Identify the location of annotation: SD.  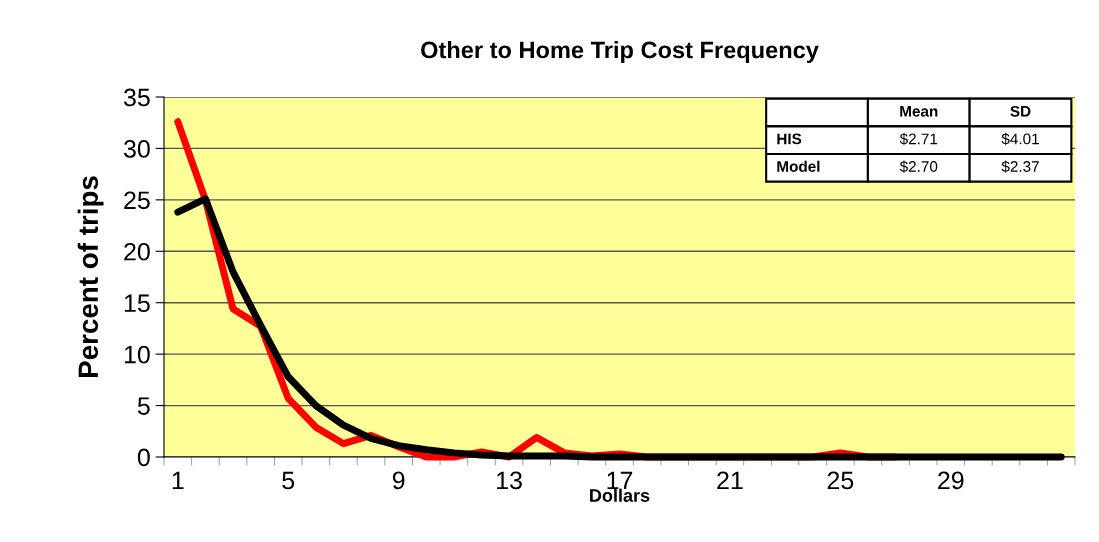
(1020, 111).